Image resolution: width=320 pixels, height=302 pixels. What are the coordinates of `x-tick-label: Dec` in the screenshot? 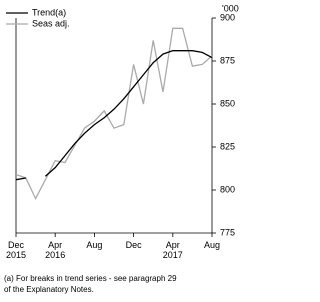 It's located at (133, 245).